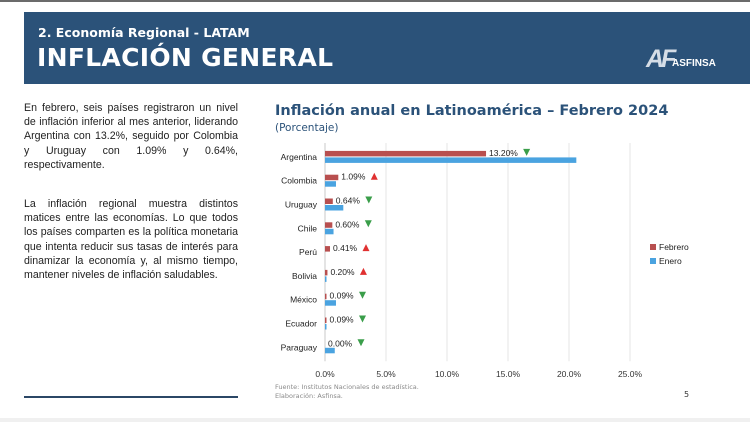  What do you see at coordinates (342, 272) in the screenshot?
I see `data-label: 0.20%` at bounding box center [342, 272].